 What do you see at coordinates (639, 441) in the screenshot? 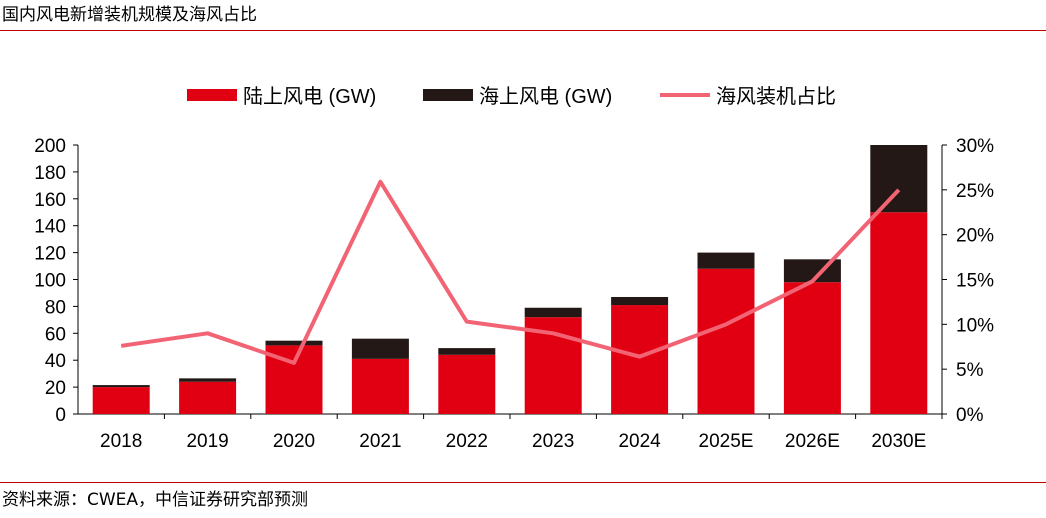
I see `x-tick-label: 2024` at bounding box center [639, 441].